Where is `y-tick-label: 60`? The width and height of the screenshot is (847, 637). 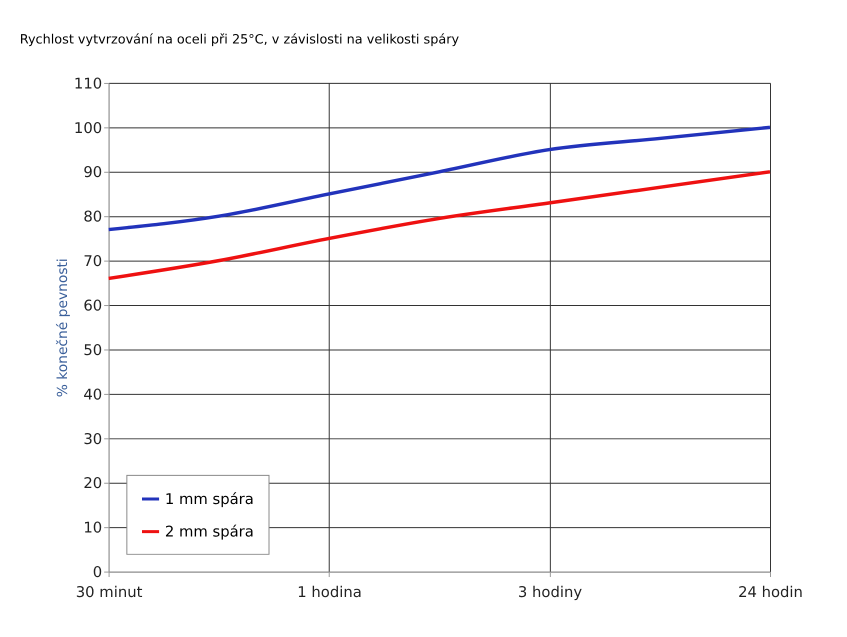
y-tick-label: 60 is located at coordinates (92, 305).